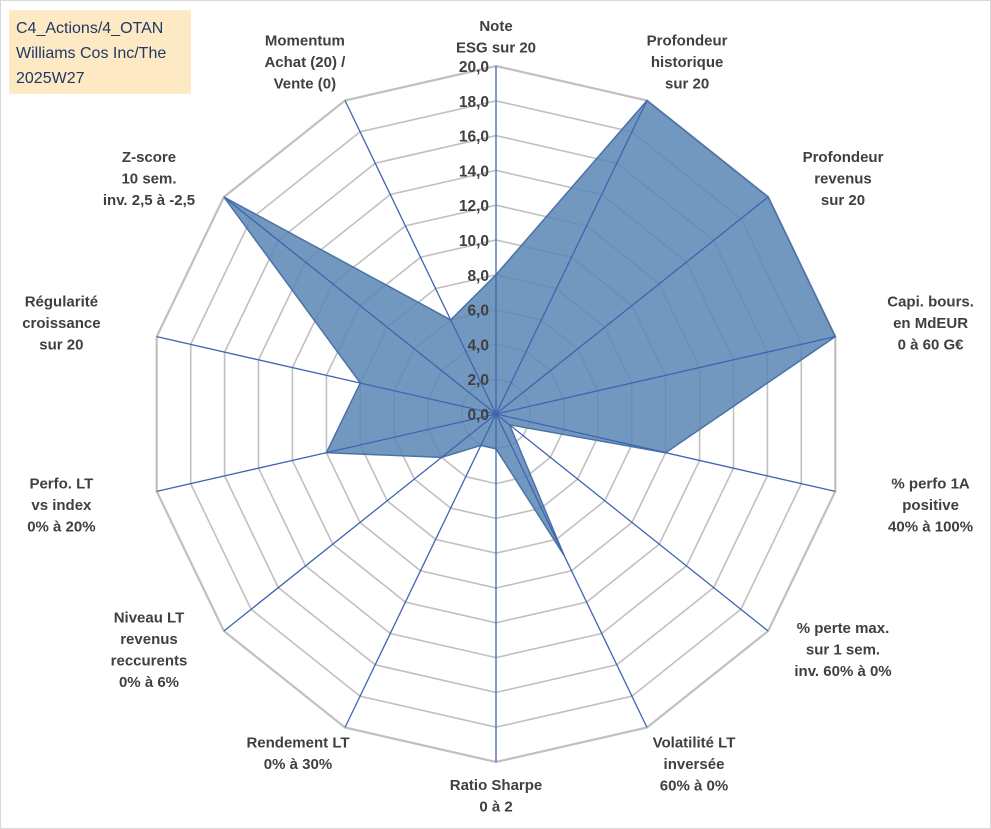 The height and width of the screenshot is (829, 991). What do you see at coordinates (61, 505) in the screenshot?
I see `axis-label: Perfo. LT vs index 0% à 20%` at bounding box center [61, 505].